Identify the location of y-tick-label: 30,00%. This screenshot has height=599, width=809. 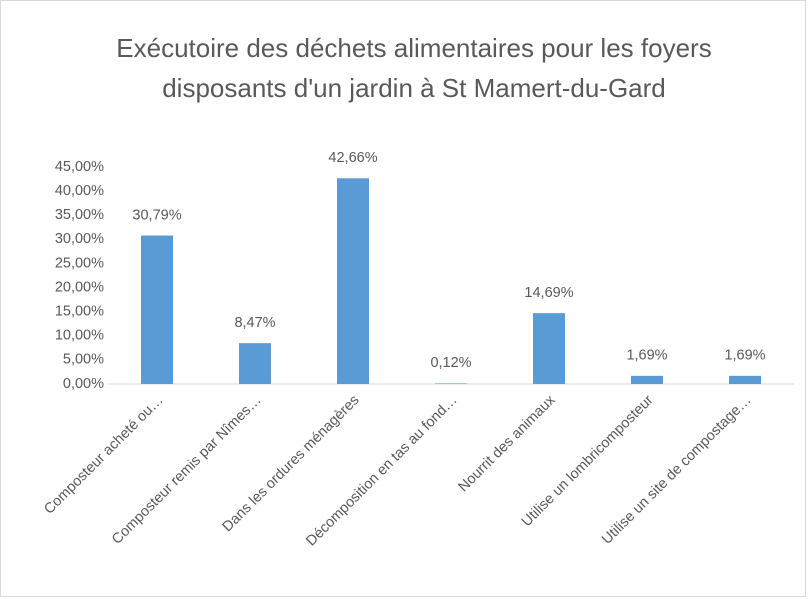
(79, 239).